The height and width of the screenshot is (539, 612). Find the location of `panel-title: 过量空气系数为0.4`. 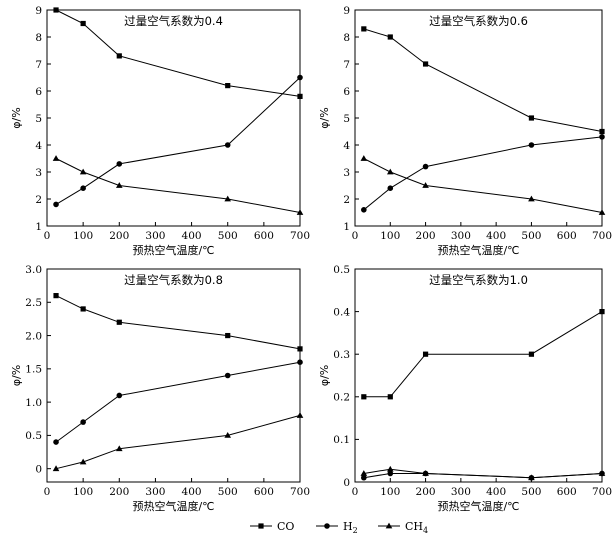

panel-title: 过量空气系数为0.4 is located at coordinates (173, 21).